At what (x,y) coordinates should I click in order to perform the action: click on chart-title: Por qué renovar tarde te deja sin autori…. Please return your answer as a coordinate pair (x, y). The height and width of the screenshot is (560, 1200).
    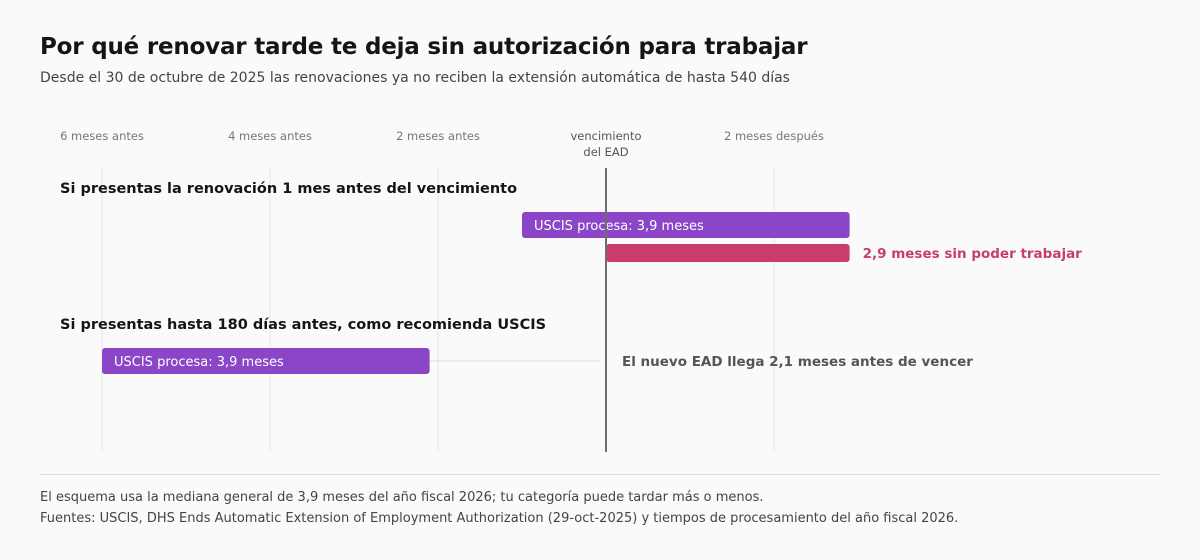
    Looking at the image, I should click on (424, 47).